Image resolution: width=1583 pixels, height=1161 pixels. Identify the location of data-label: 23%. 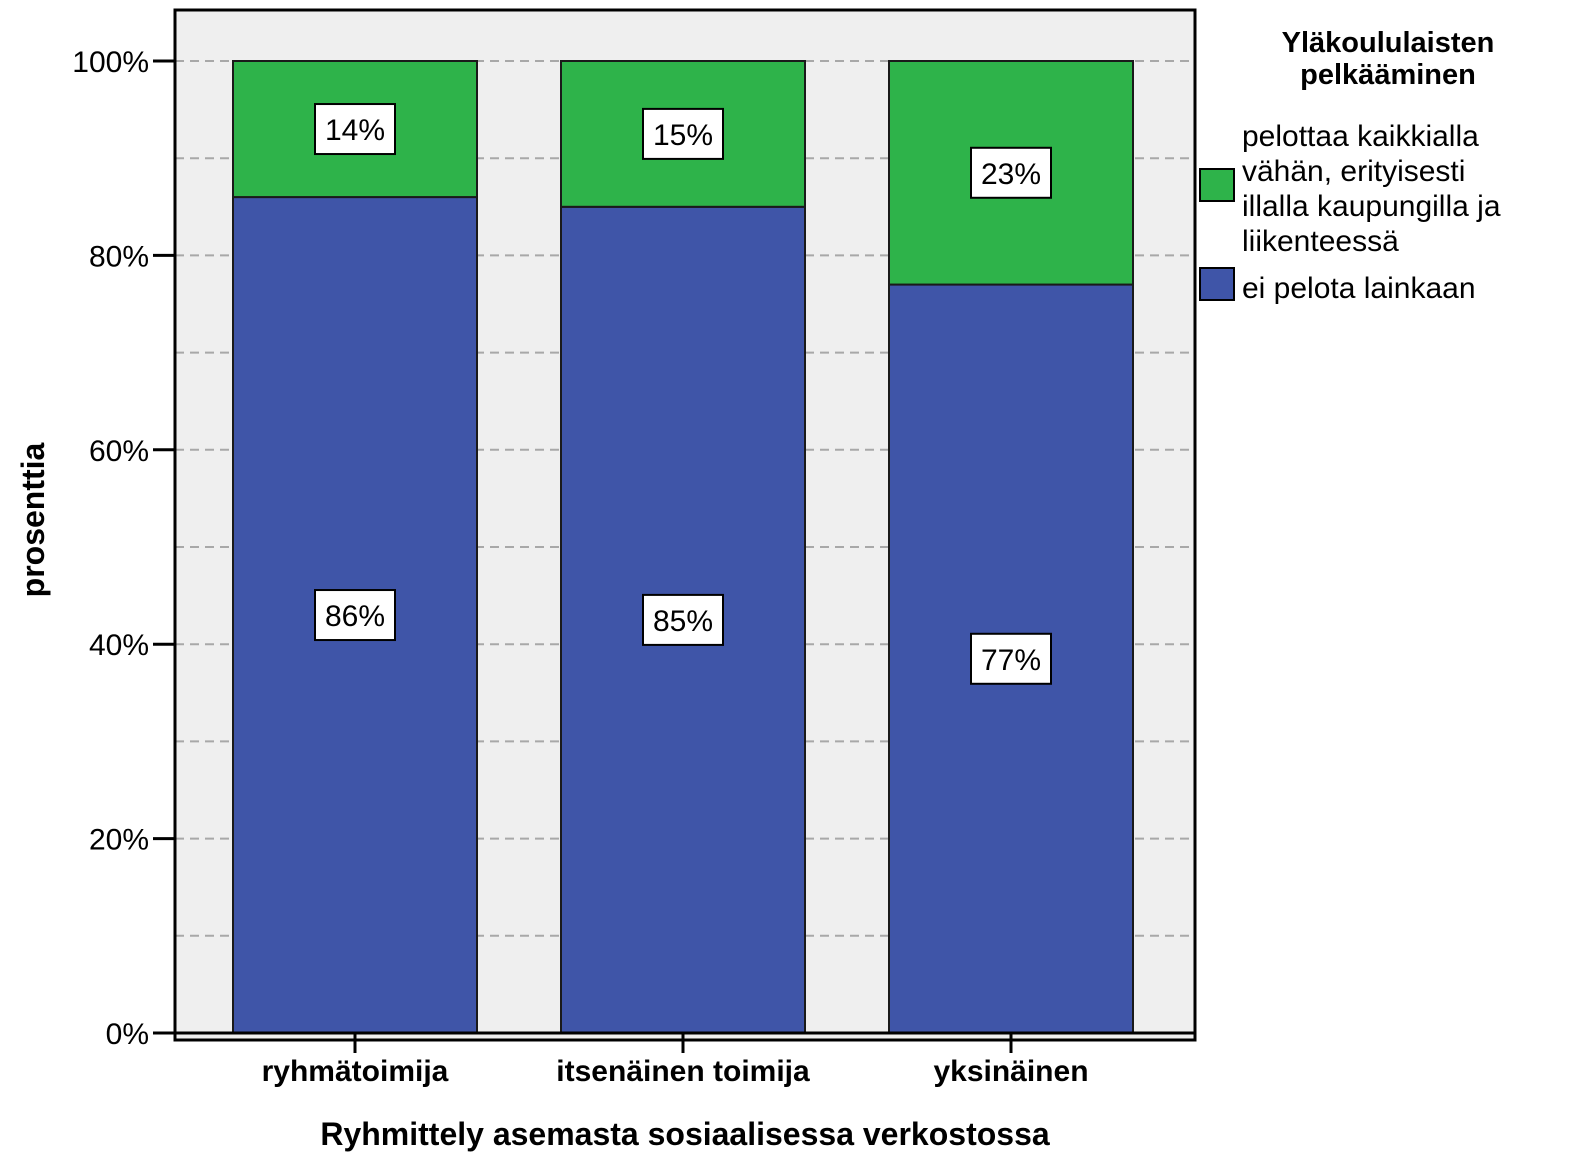
(1011, 174).